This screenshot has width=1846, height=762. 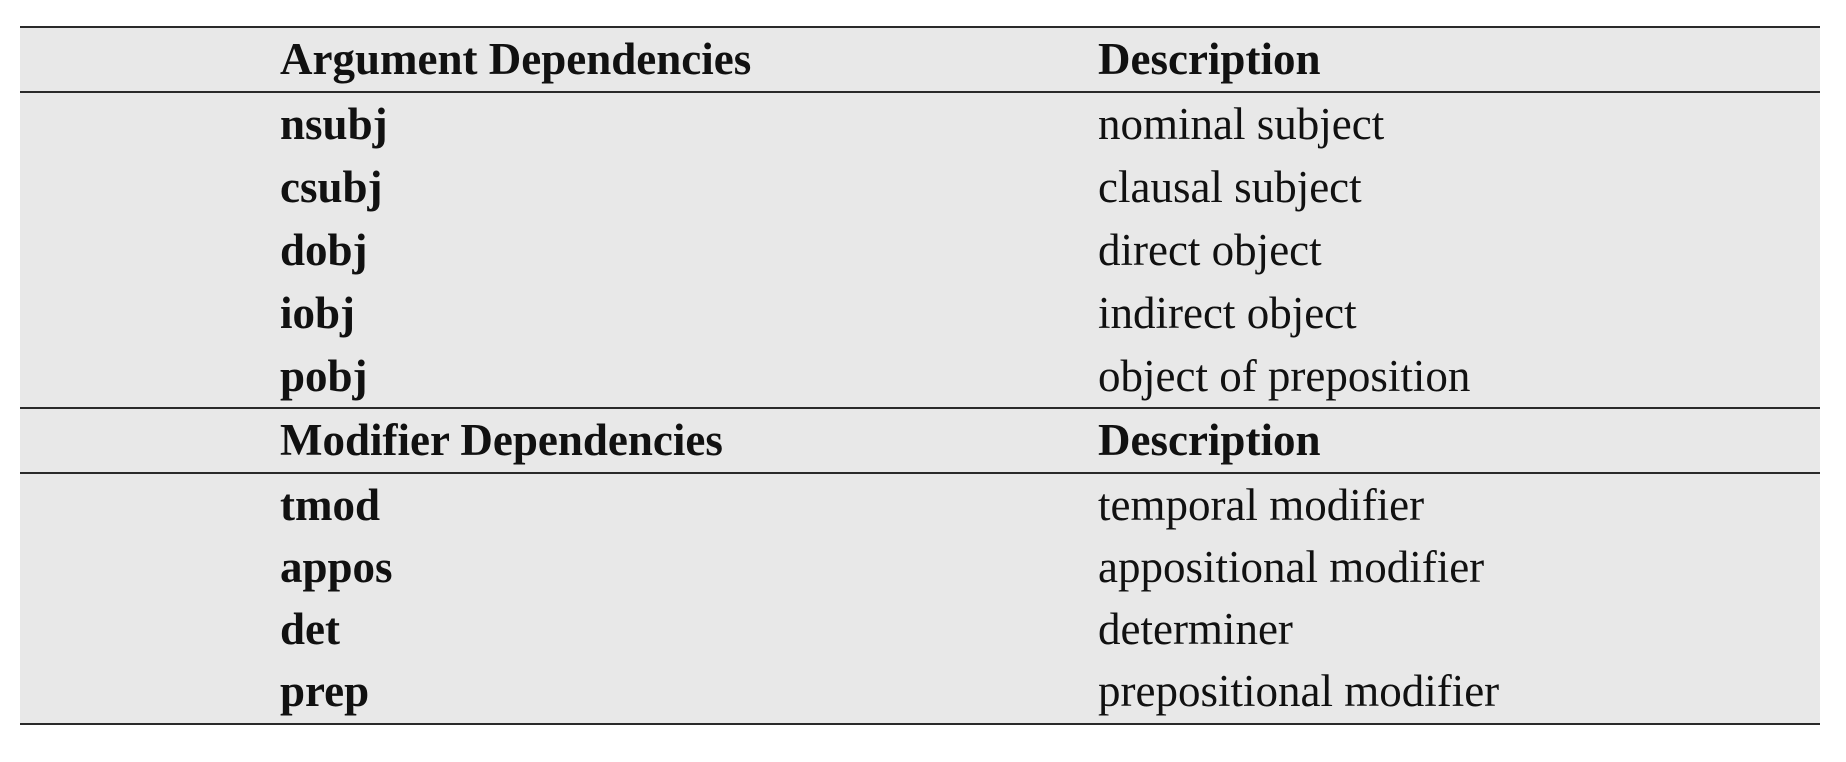 I want to click on section-header-modifier: Modifier Dependencies Description, so click(x=920, y=440).